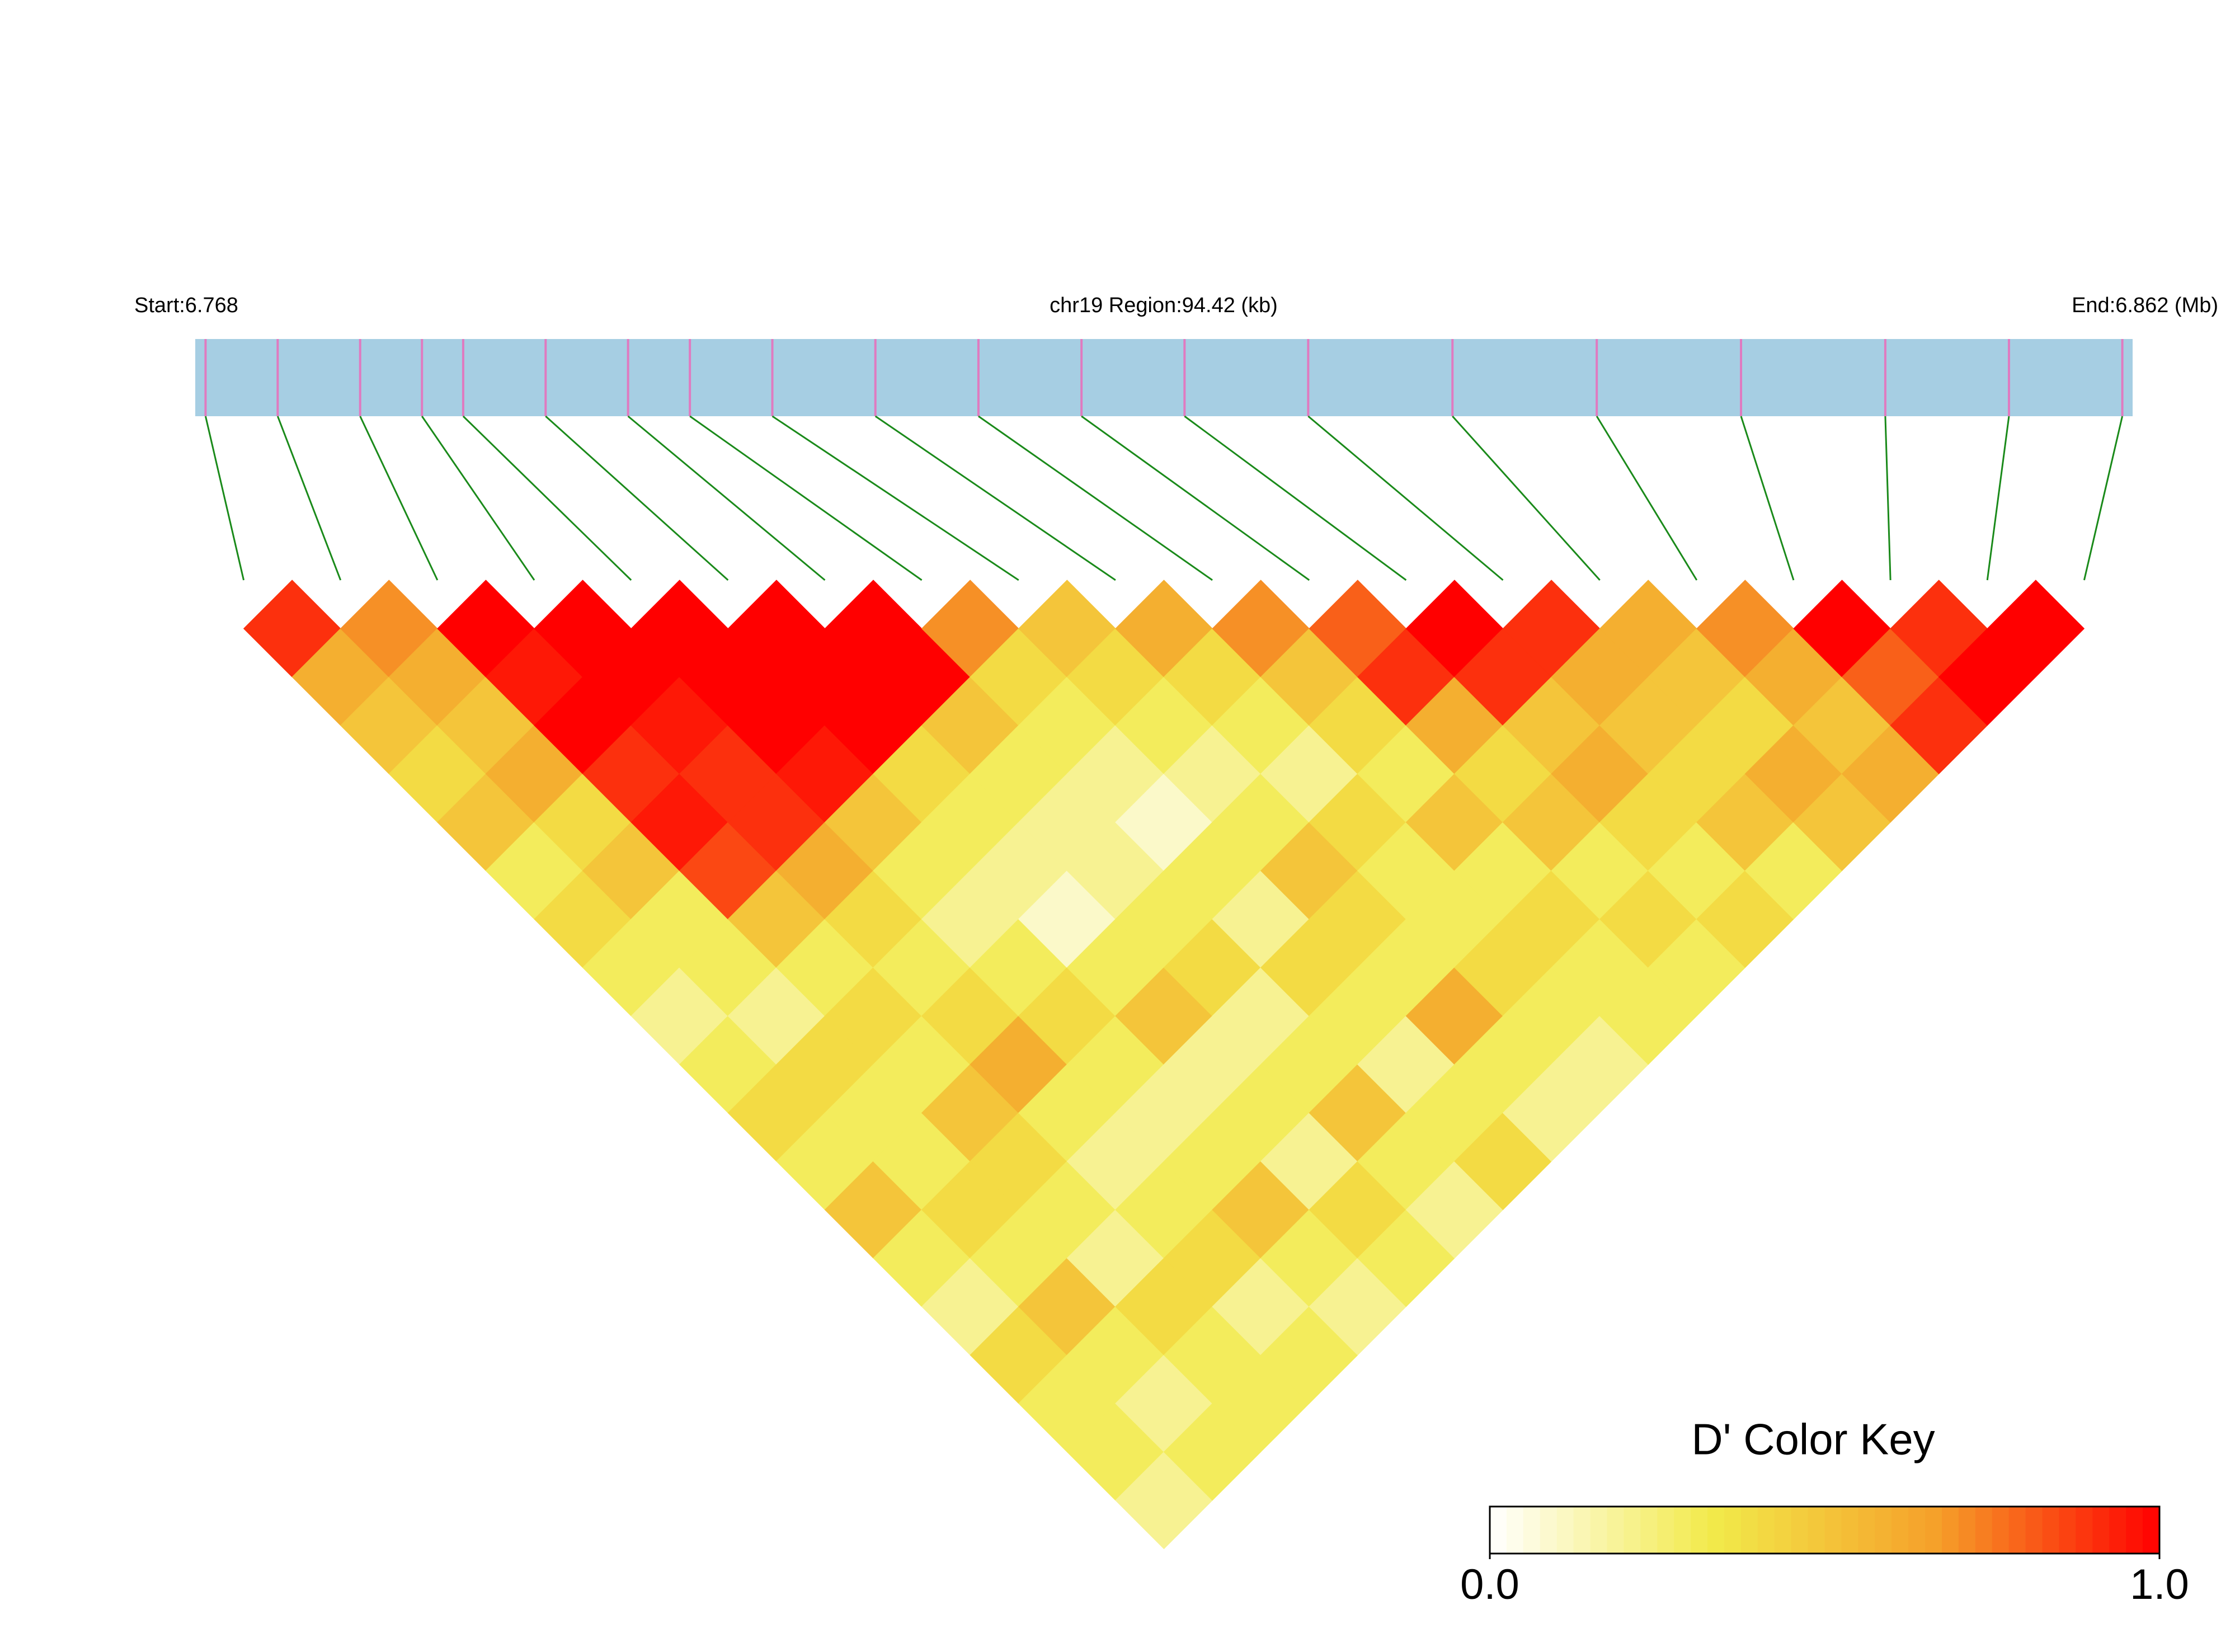 This screenshot has width=2235, height=1652. I want to click on color-key-border, so click(1825, 1530).